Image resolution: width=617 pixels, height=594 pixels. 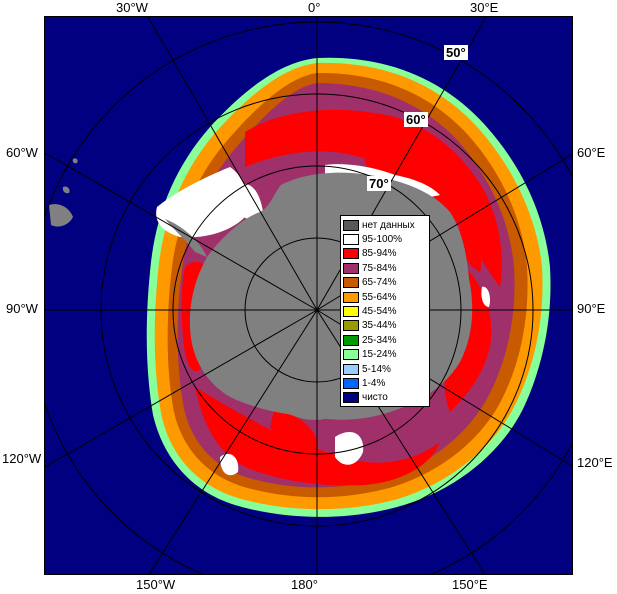 What do you see at coordinates (382, 240) in the screenshot?
I see `legend-label: 95-100%` at bounding box center [382, 240].